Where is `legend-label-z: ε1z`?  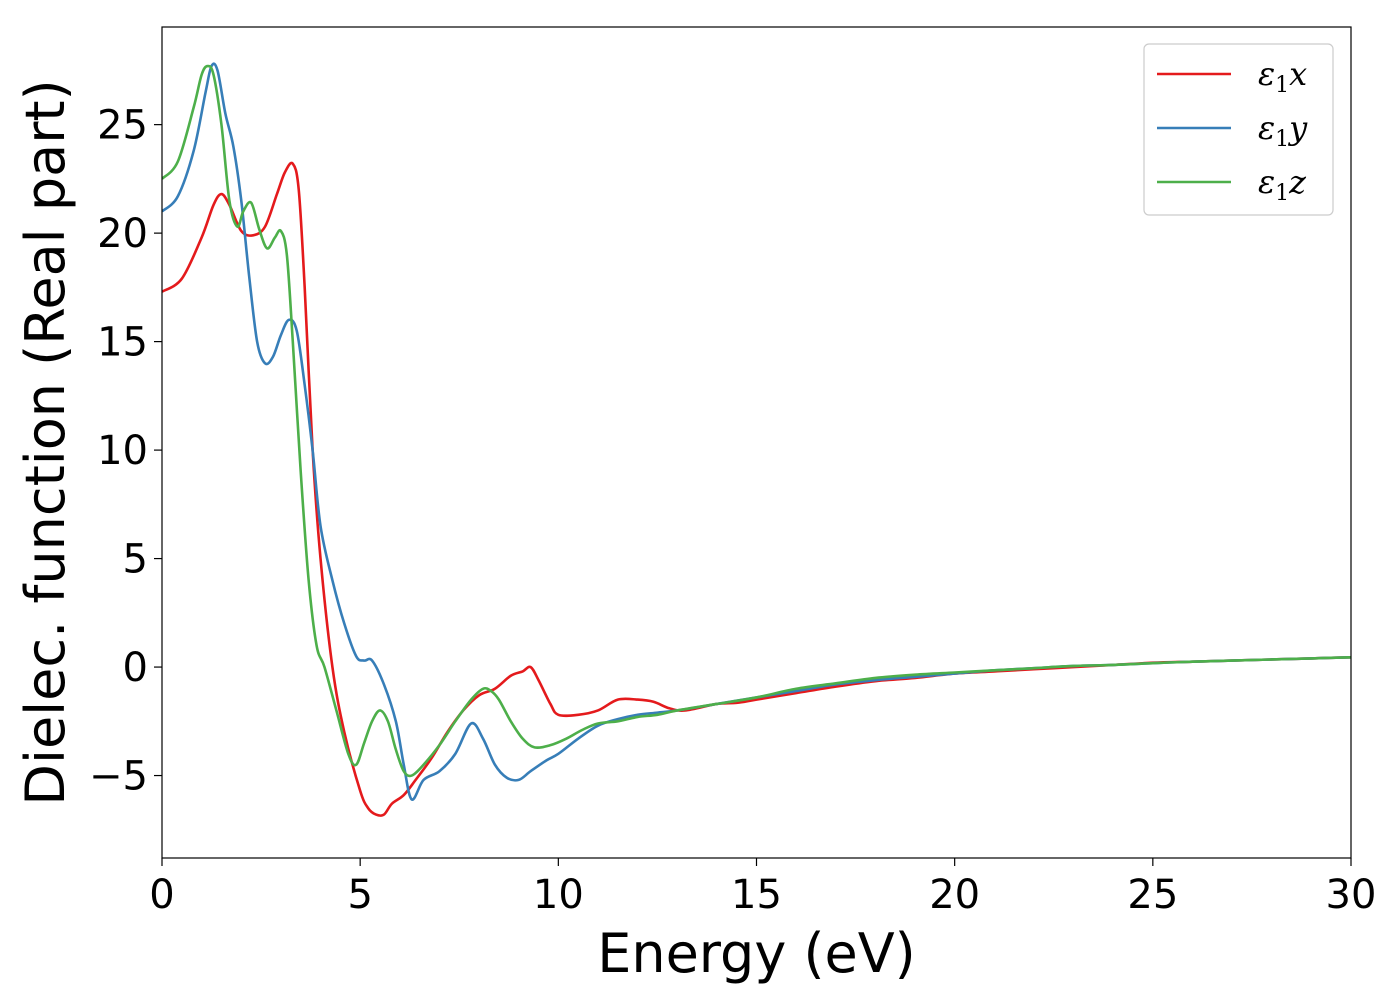
legend-label-z: ε1z is located at coordinates (1282, 184).